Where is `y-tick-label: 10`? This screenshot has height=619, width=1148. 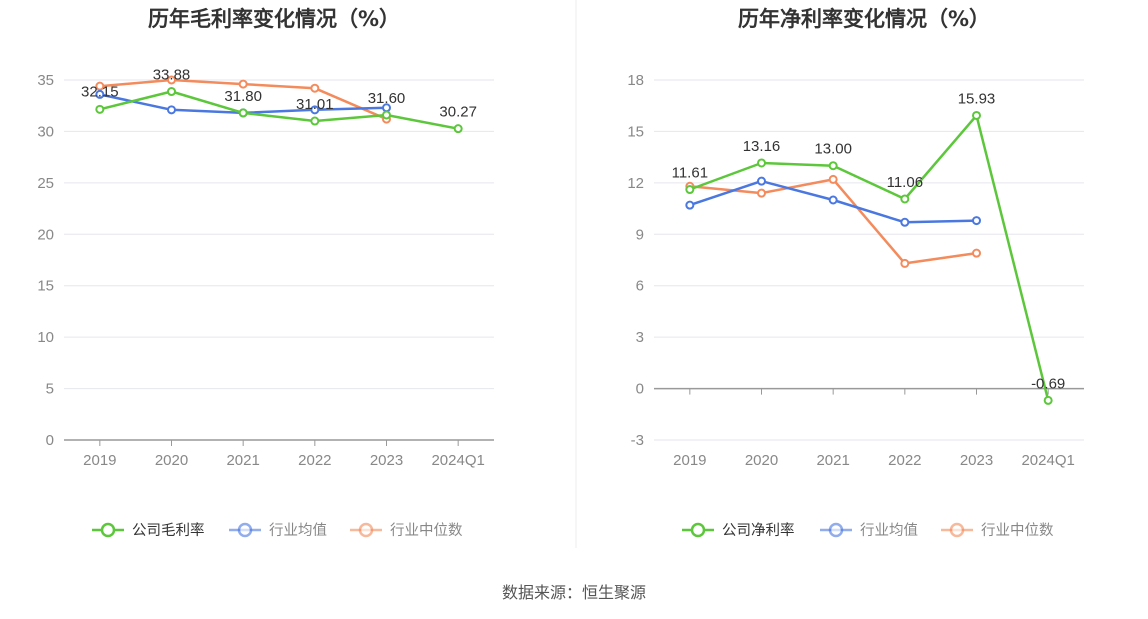 y-tick-label: 10 is located at coordinates (45, 337).